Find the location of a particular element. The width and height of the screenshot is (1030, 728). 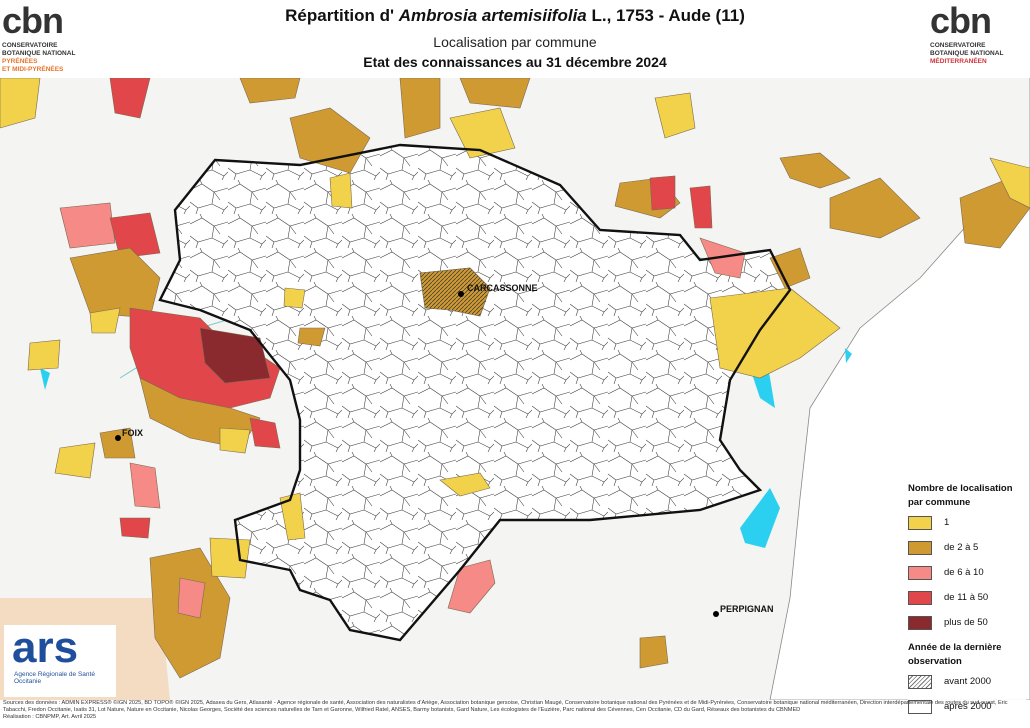

logo-ars: ars Agence Régionale de Santé Occitanie is located at coordinates (60, 661).